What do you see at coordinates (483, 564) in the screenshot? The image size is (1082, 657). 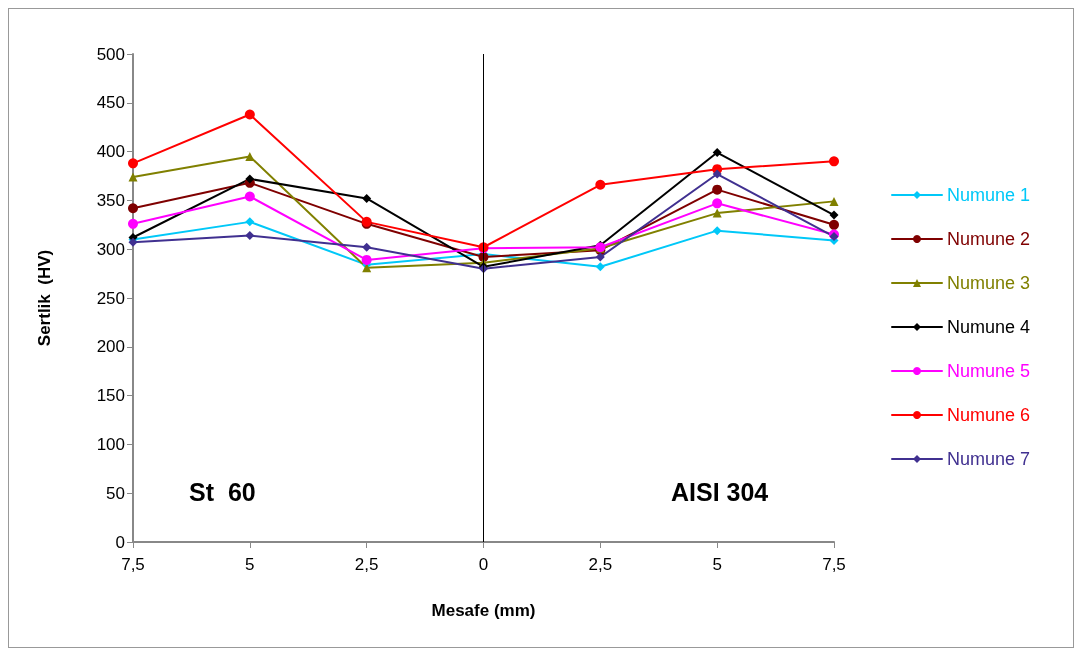 I see `x-tick-label: 0` at bounding box center [483, 564].